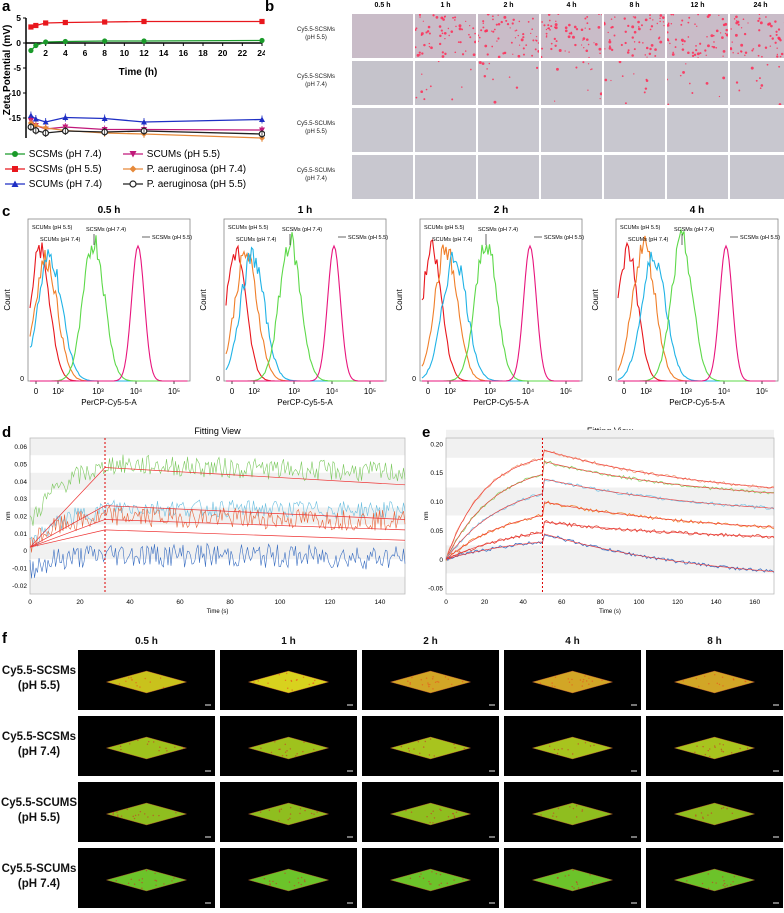 The image size is (784, 913). What do you see at coordinates (39, 811) in the screenshot?
I see `row-label: Cy5.5-SCUMS (pH 5.5)` at bounding box center [39, 811].